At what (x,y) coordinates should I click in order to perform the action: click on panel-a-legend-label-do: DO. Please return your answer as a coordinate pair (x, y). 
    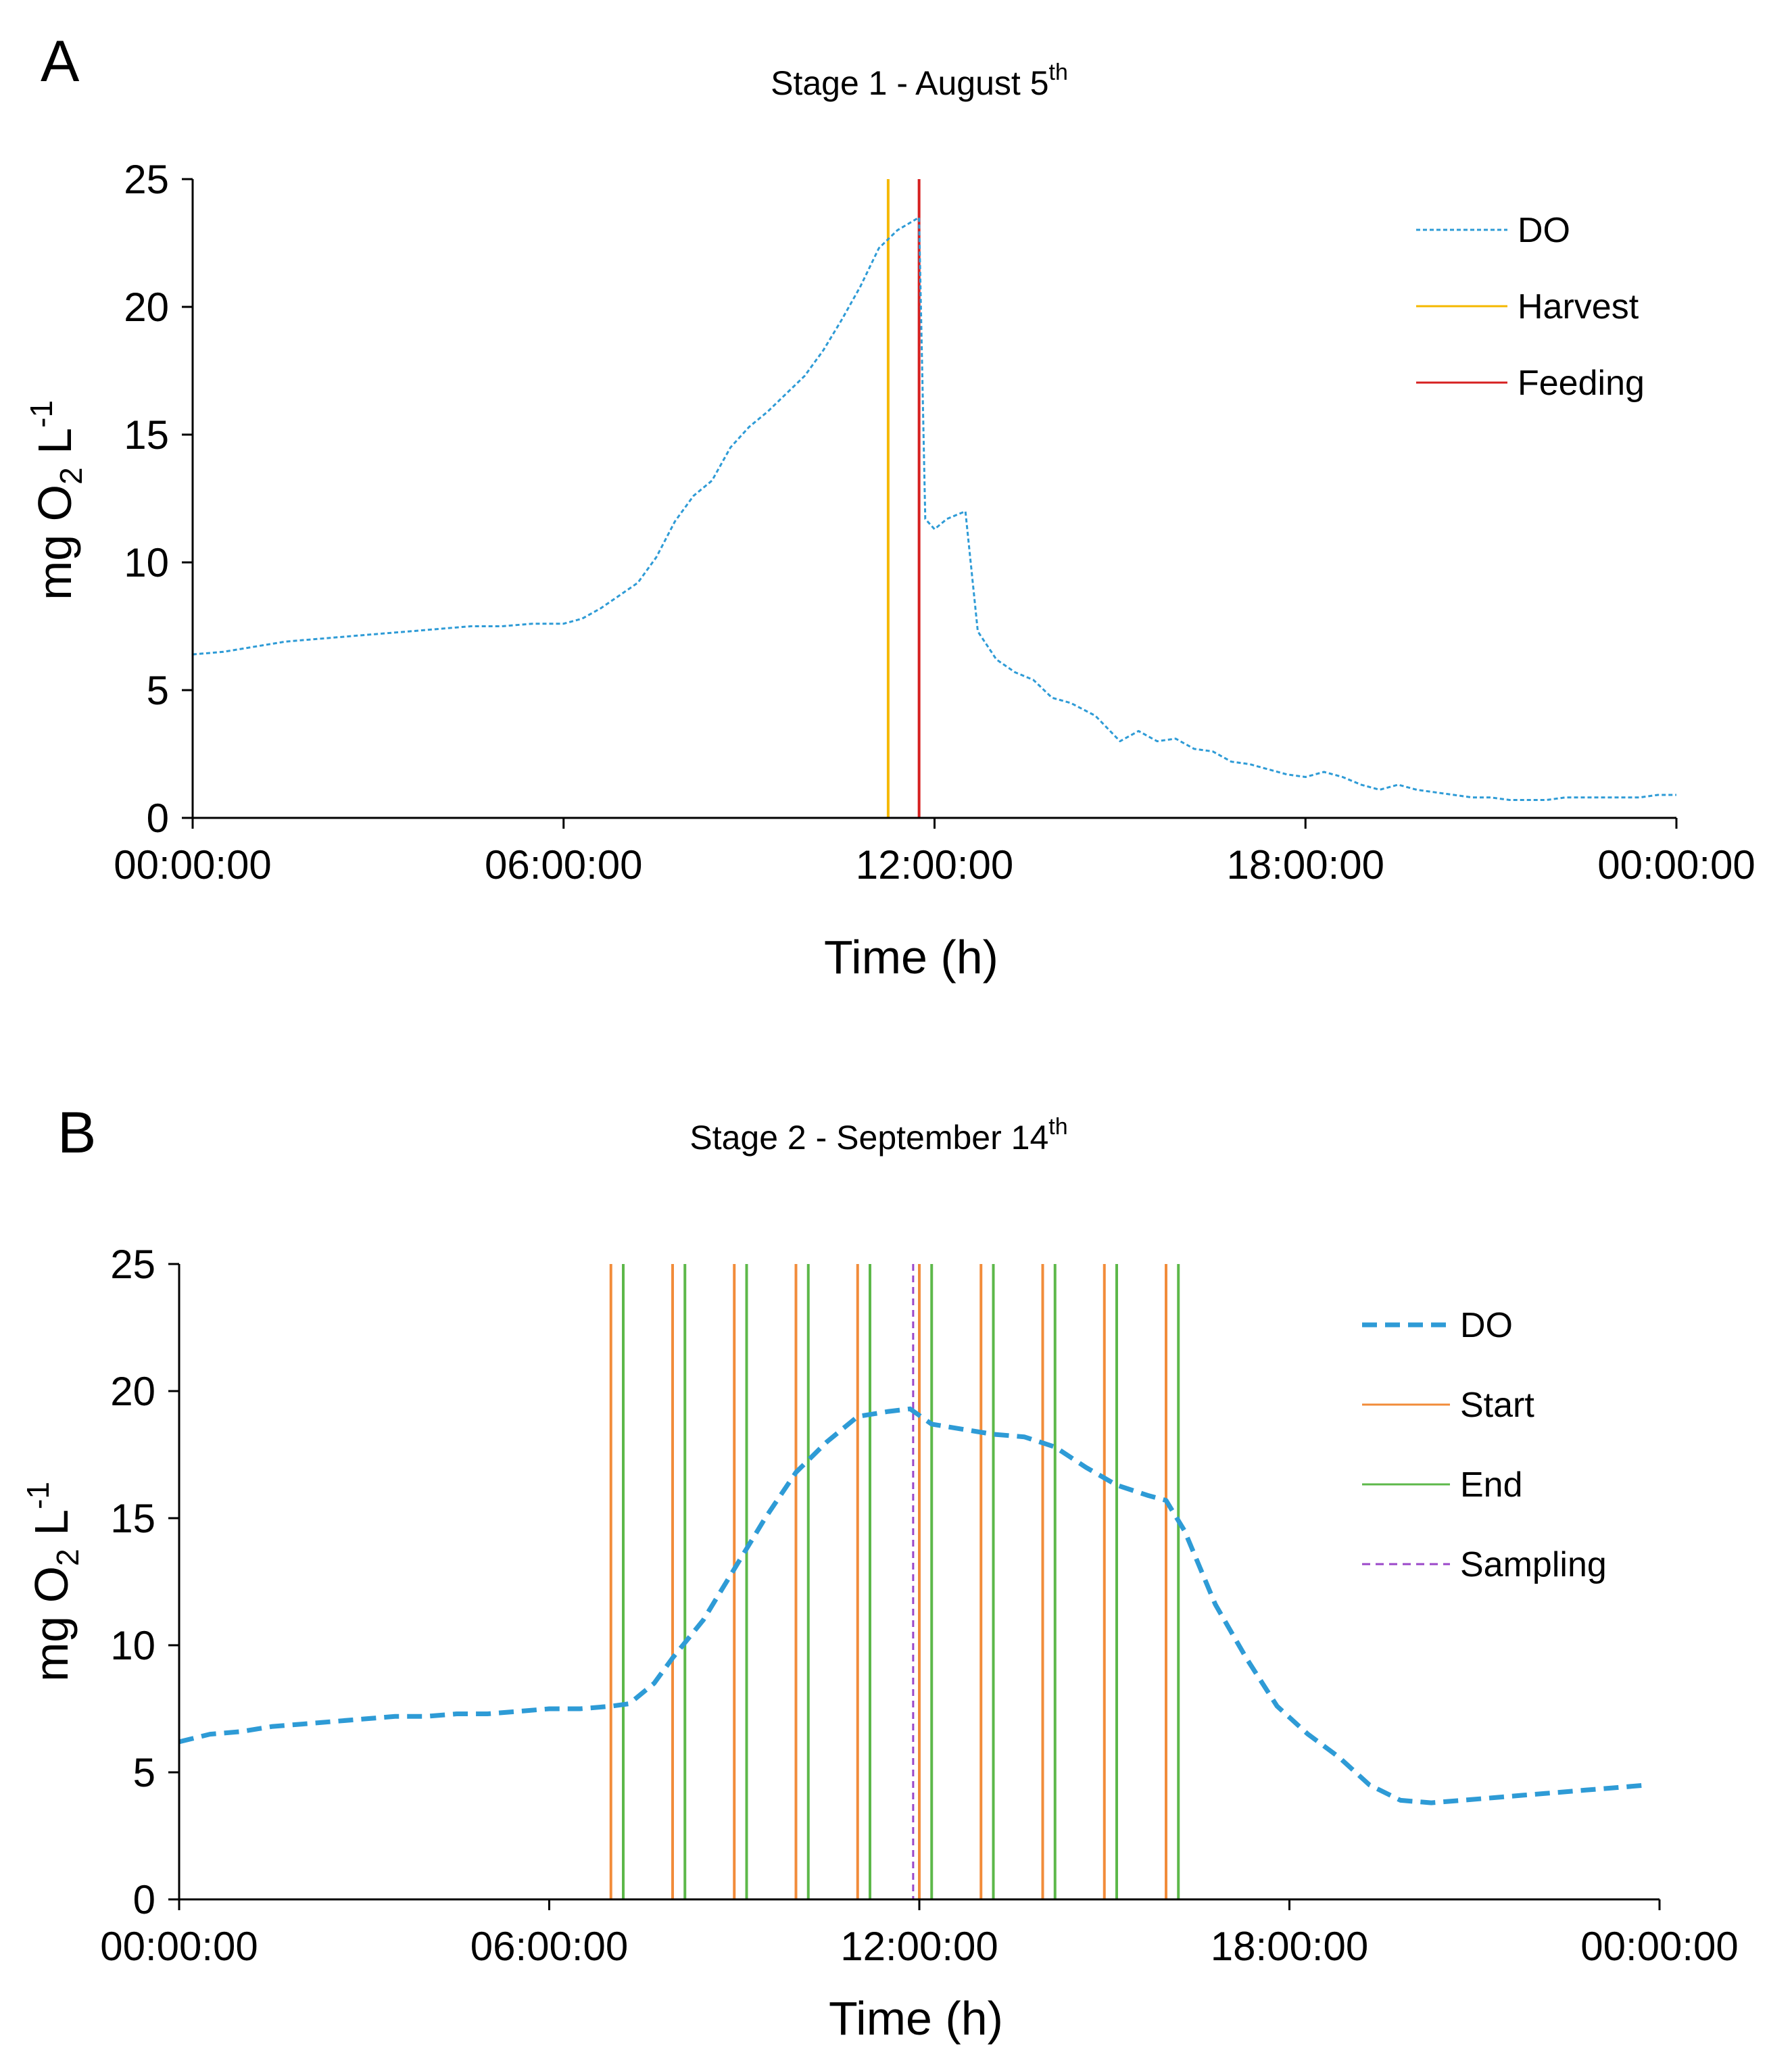
    Looking at the image, I should click on (1544, 230).